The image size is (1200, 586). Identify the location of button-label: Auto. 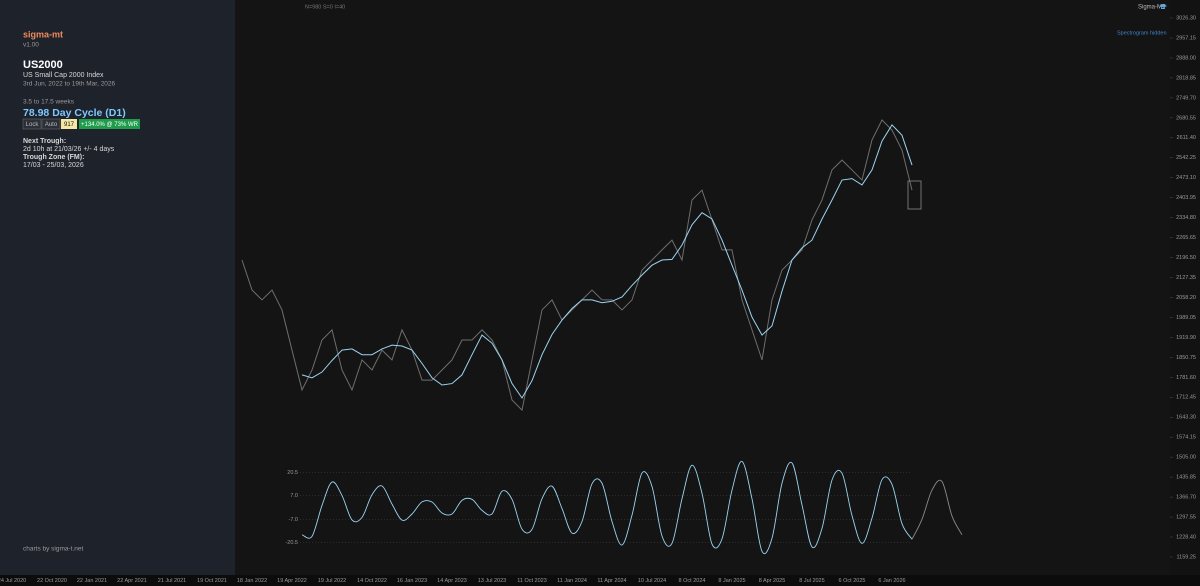
(51, 125).